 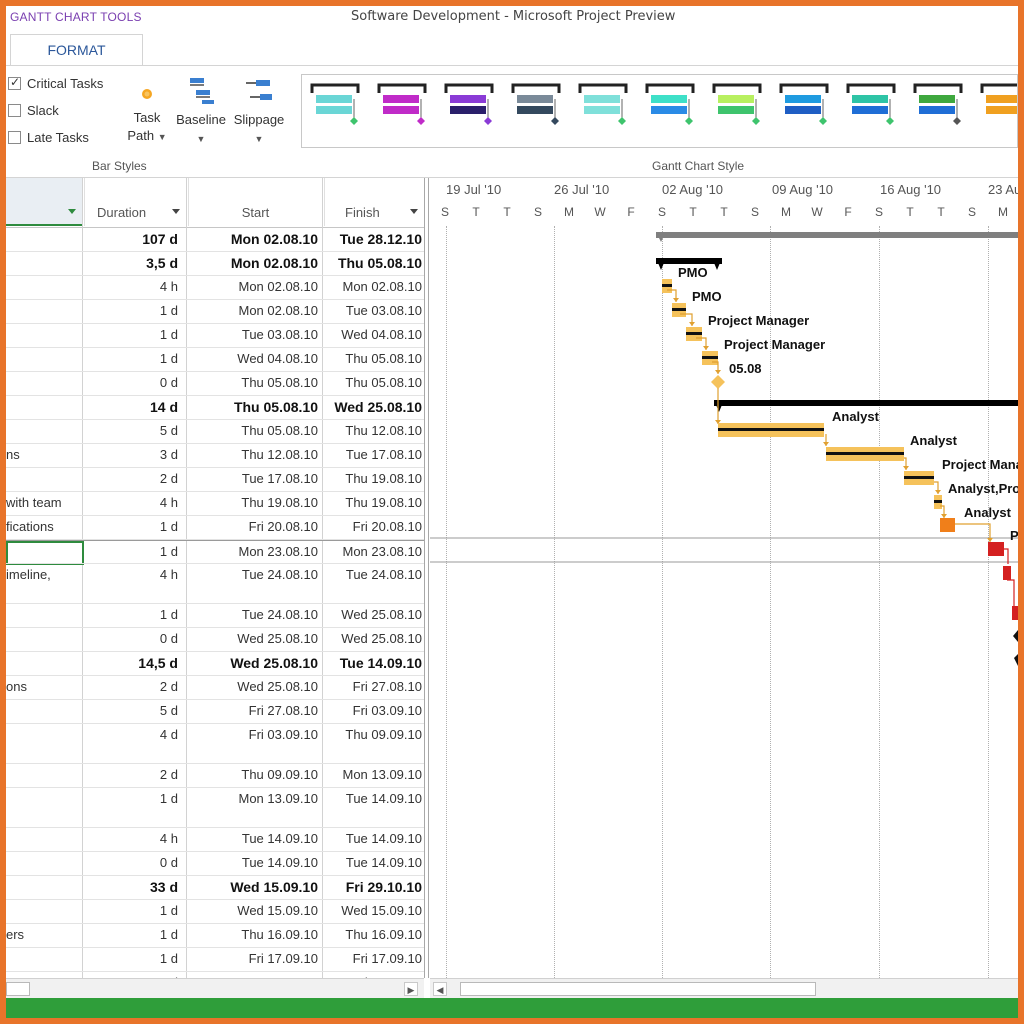 What do you see at coordinates (76, 17) in the screenshot?
I see `contextual-tab-label: GANTT CHART TOOLS` at bounding box center [76, 17].